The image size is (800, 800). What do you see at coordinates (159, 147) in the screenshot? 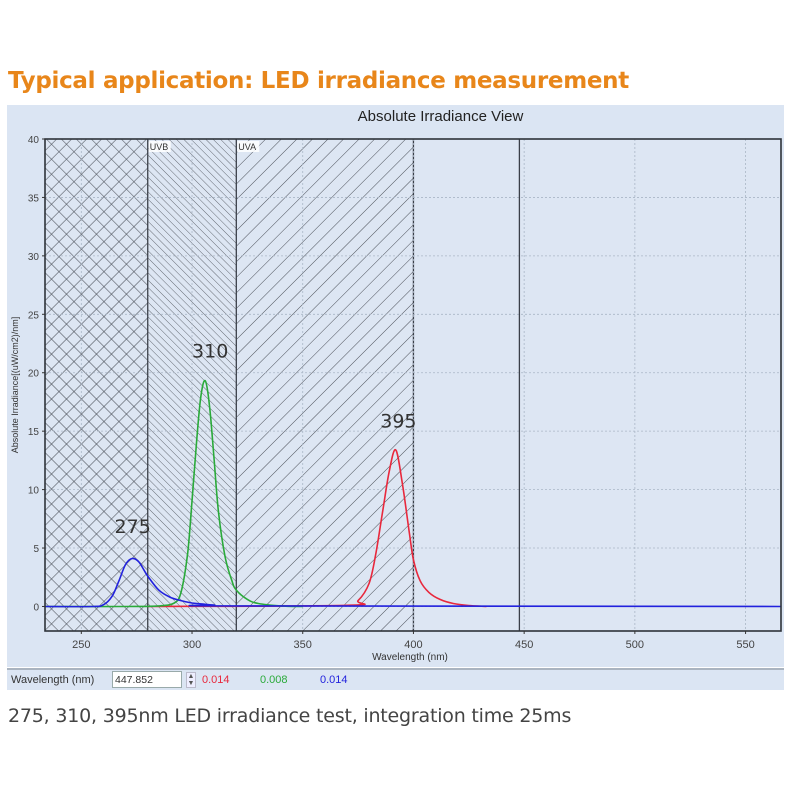
I see `svg-text: UVB` at bounding box center [159, 147].